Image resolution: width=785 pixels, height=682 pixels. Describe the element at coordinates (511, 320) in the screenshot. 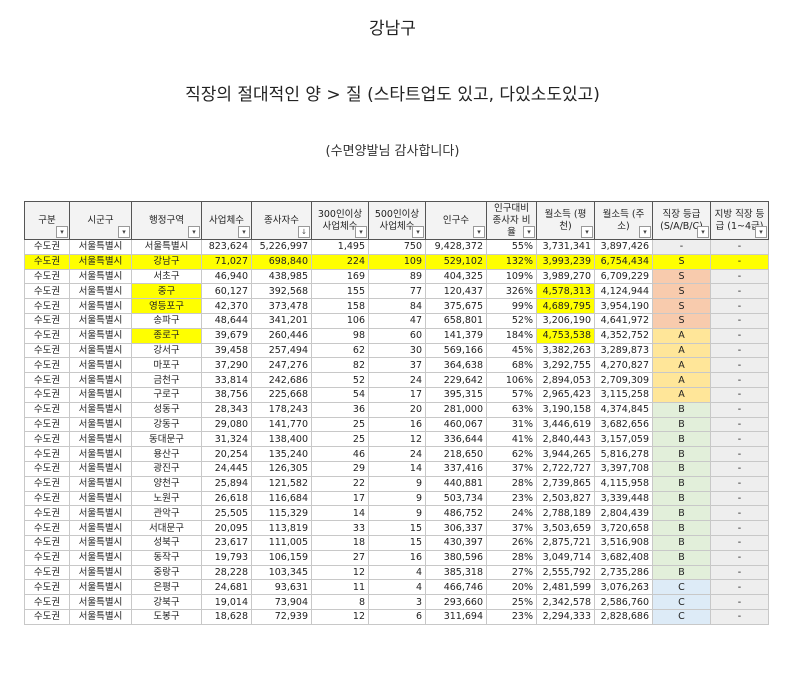

I see `table-cell: 52%` at that location.